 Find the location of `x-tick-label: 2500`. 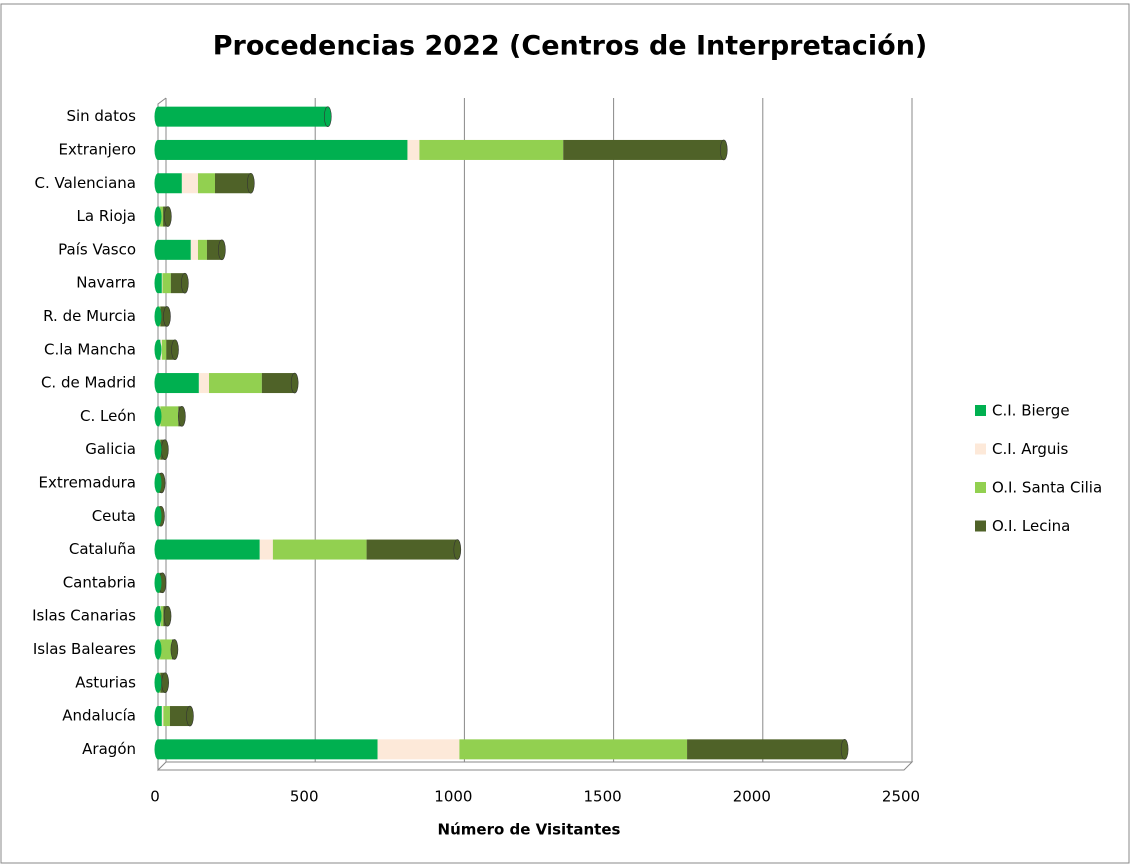

x-tick-label: 2500 is located at coordinates (901, 797).